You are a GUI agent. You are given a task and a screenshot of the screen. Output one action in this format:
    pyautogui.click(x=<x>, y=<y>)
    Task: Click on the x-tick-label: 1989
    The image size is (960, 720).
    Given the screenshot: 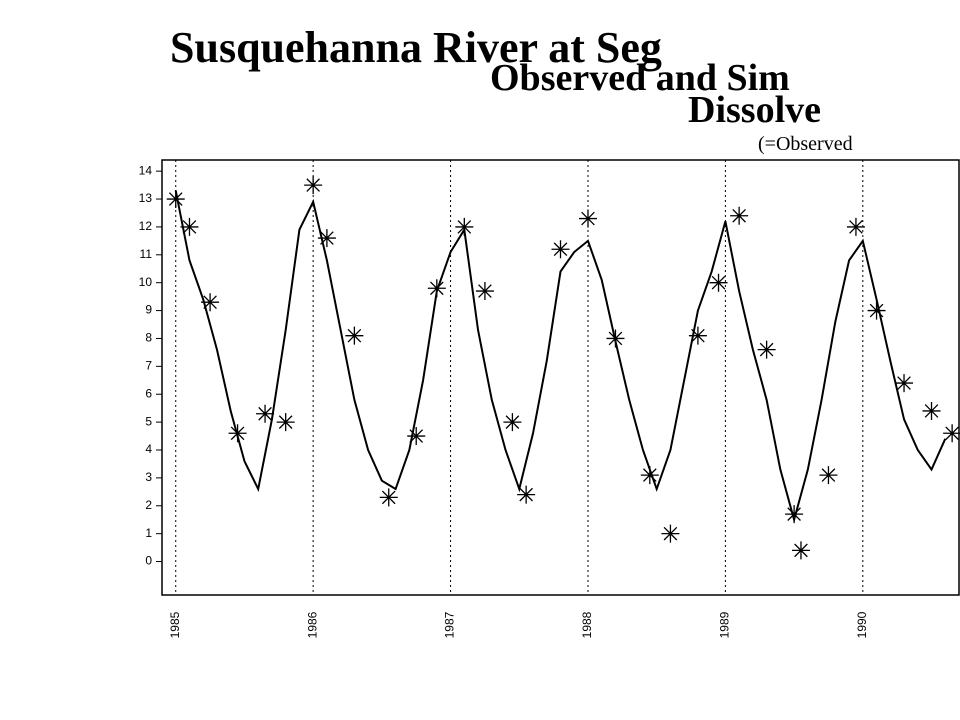 What is the action you would take?
    pyautogui.click(x=725, y=624)
    